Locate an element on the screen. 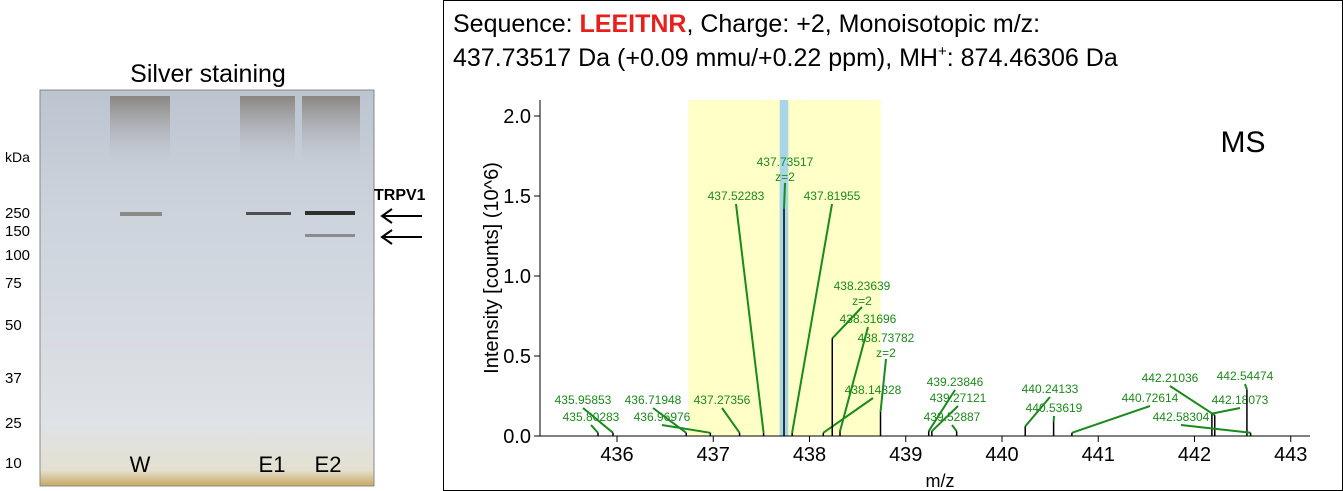 Image resolution: width=1343 pixels, height=491 pixels. peak-label: 438.31696 is located at coordinates (868, 319).